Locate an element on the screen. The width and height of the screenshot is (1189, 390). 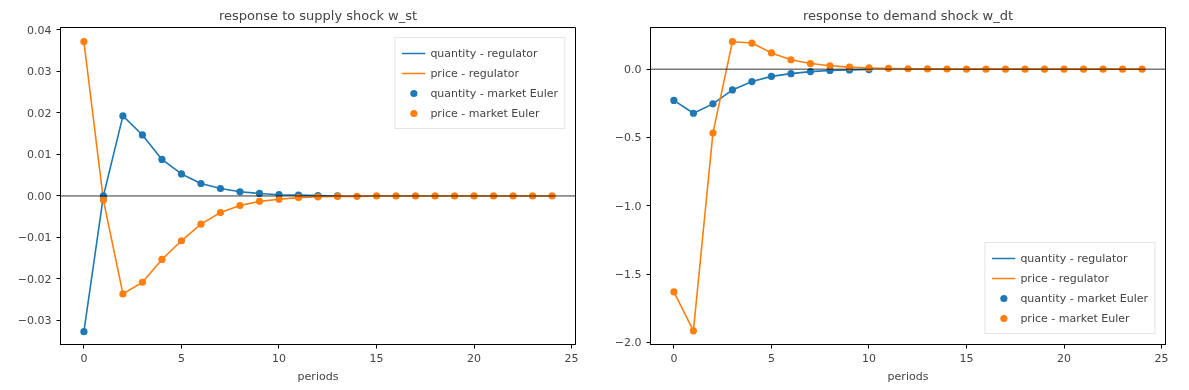
chart-title: response to demand shock w_dt is located at coordinates (908, 15).